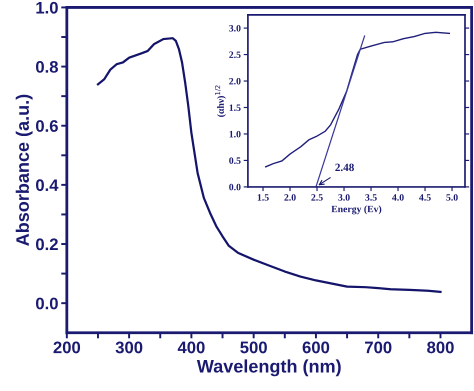  I want to click on x-tick-label: 3.0, so click(344, 197).